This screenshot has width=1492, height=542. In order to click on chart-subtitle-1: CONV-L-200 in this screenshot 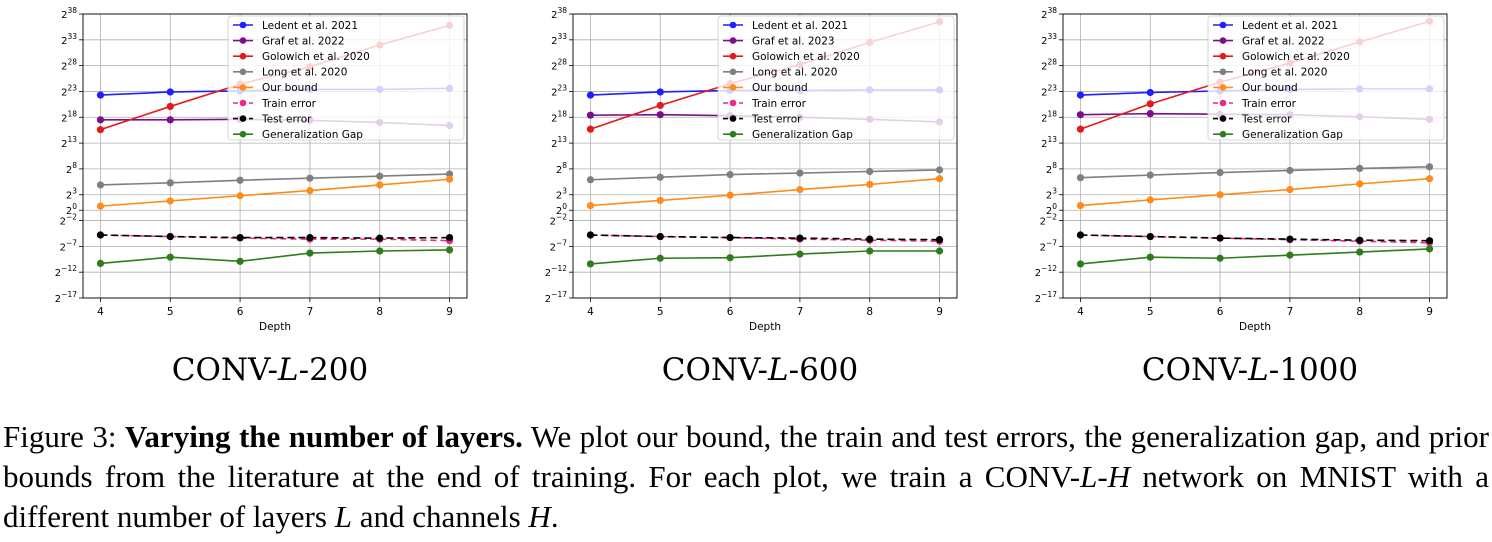, I will do `click(270, 370)`.